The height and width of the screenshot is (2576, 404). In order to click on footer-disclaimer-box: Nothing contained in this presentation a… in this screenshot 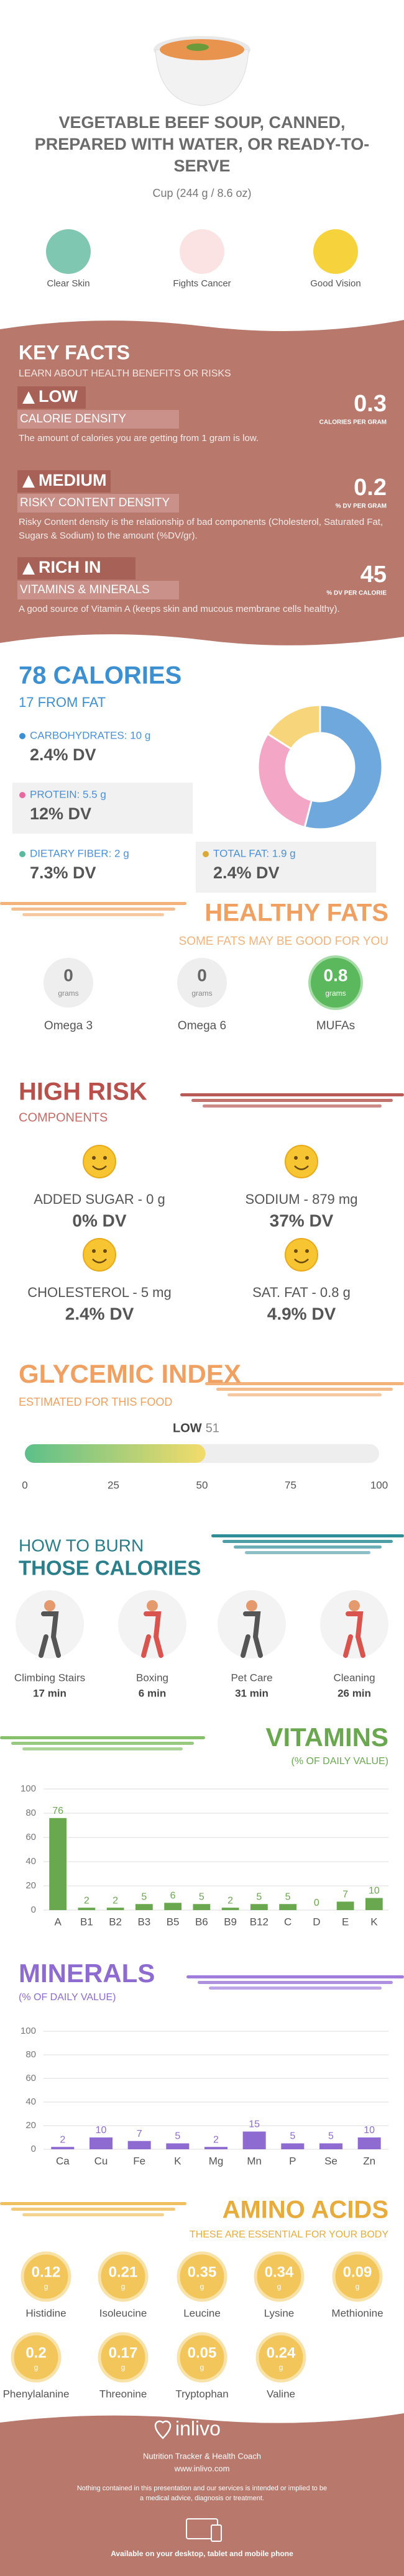, I will do `click(202, 2493)`.